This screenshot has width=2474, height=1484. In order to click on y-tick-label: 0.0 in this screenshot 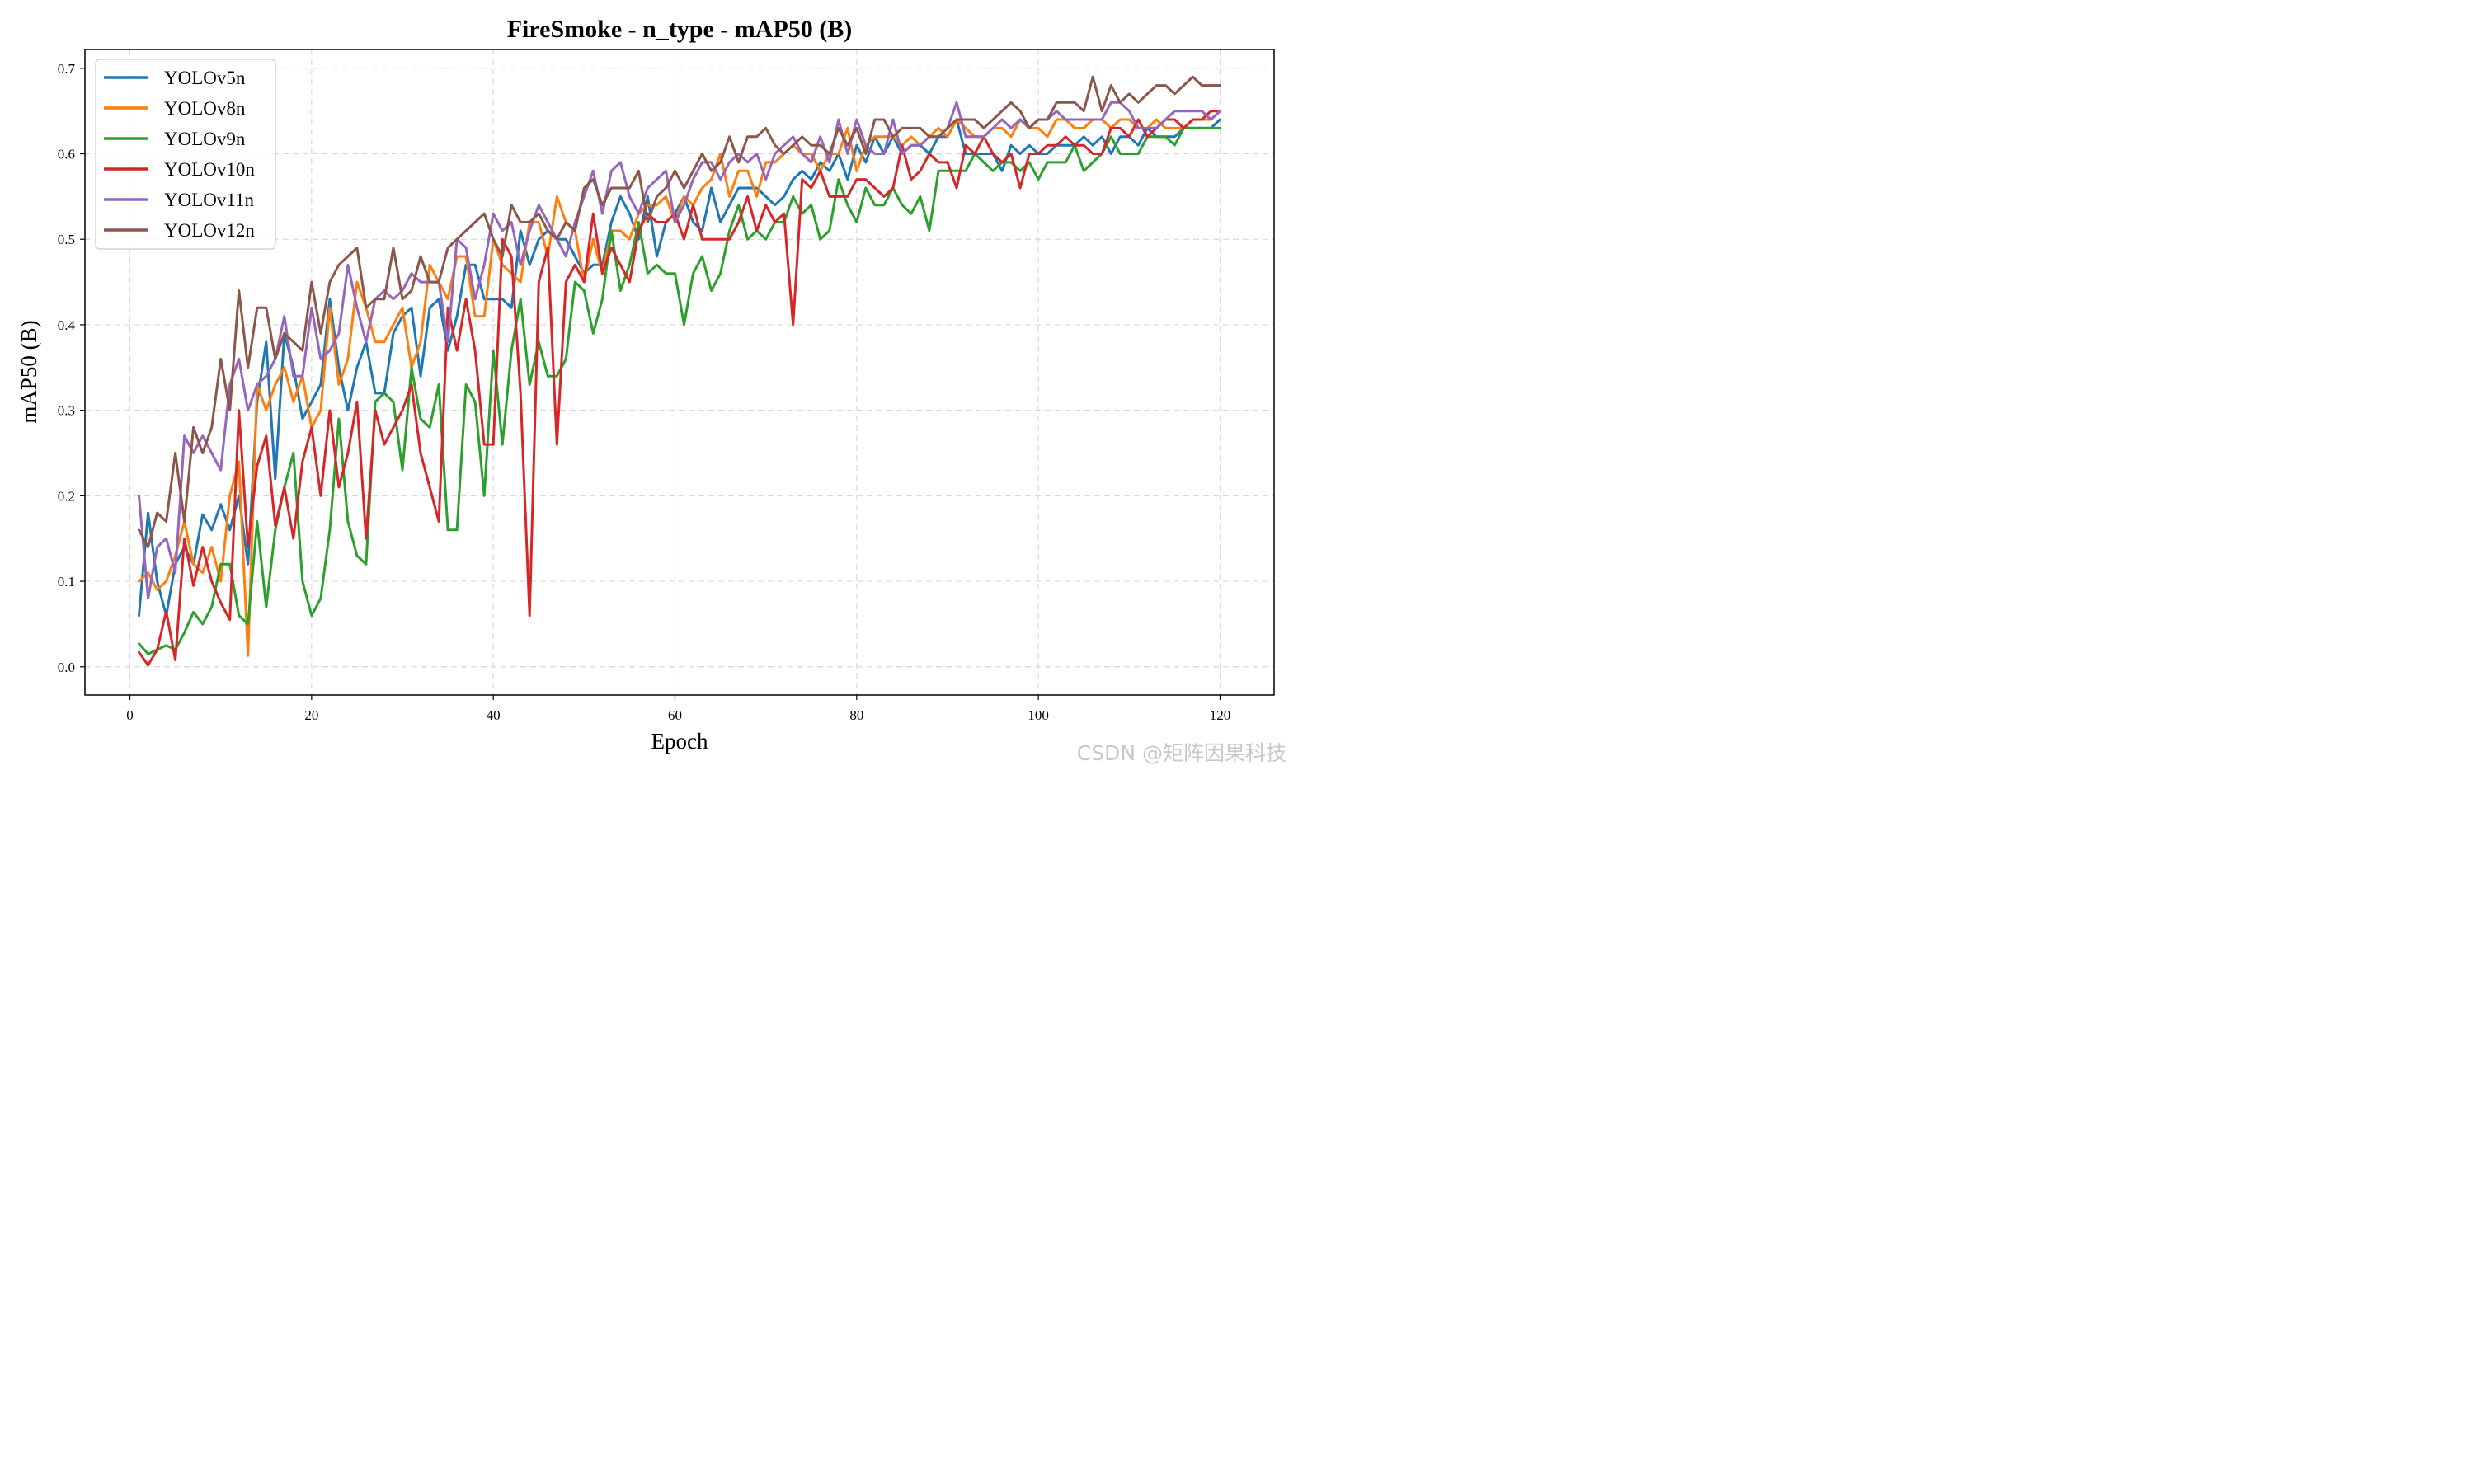, I will do `click(66, 667)`.